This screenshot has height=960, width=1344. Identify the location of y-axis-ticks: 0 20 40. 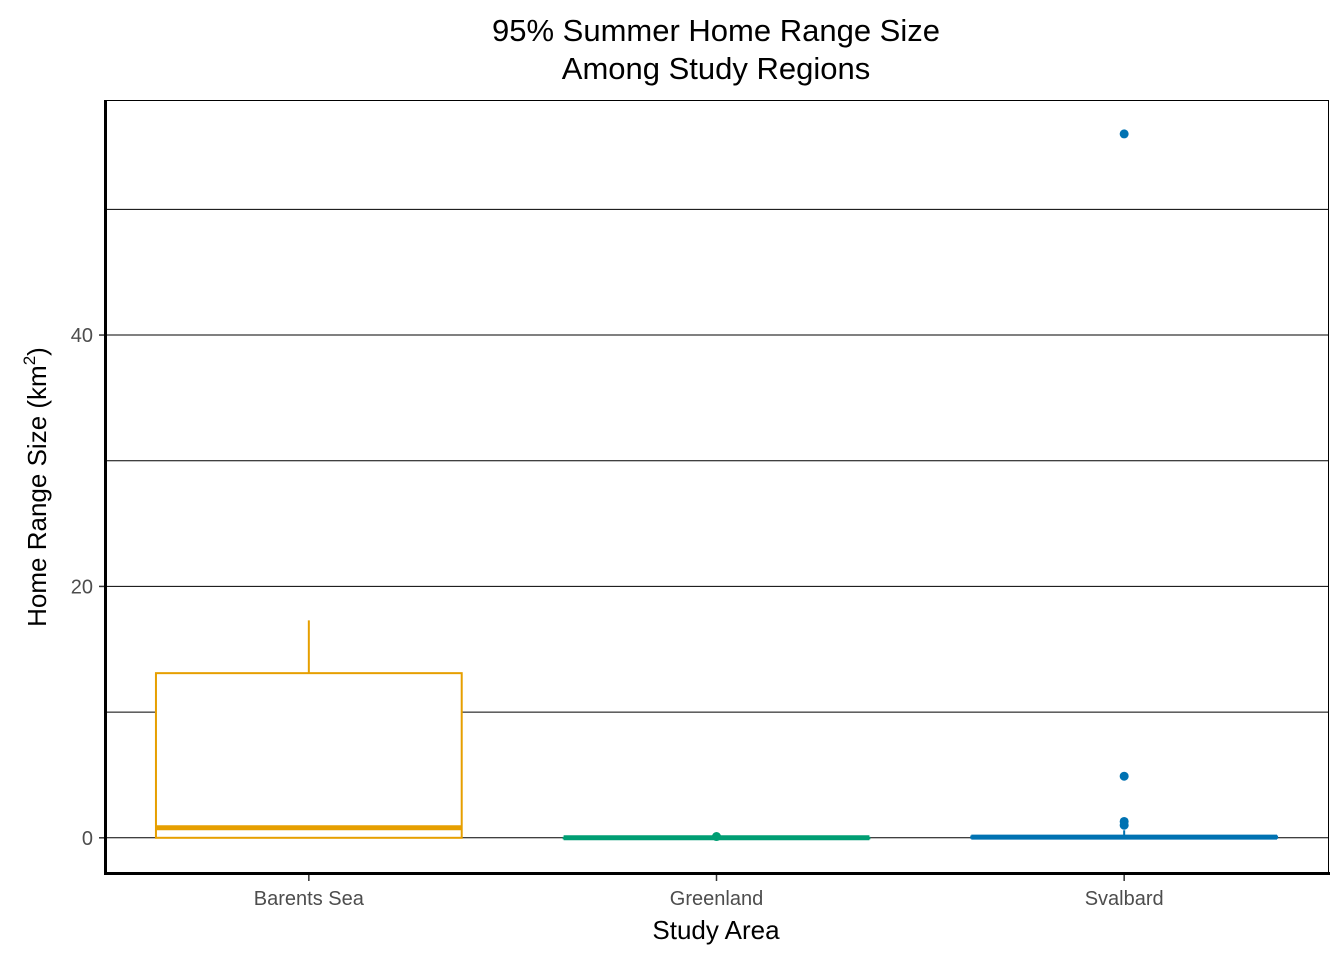
(88, 587).